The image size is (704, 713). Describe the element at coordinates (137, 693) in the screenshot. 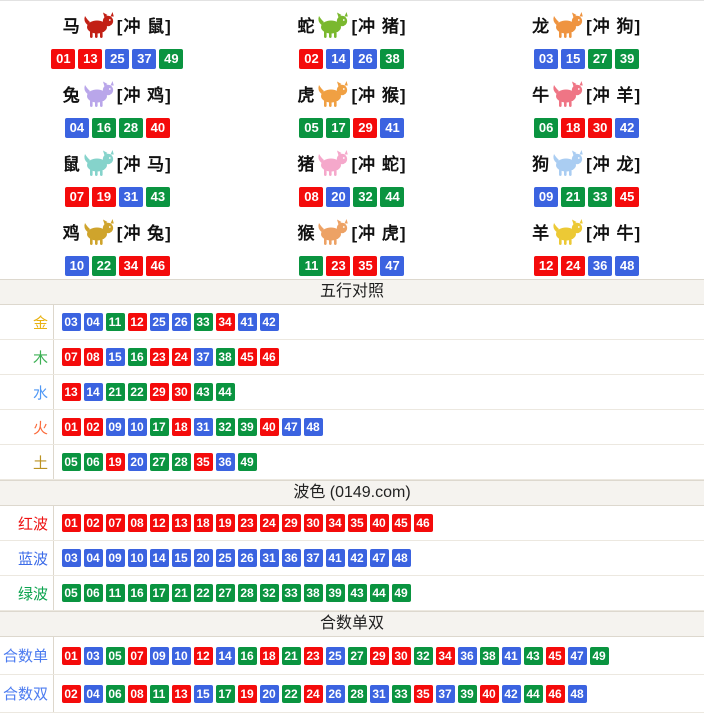

I see `number-ball: 08` at that location.